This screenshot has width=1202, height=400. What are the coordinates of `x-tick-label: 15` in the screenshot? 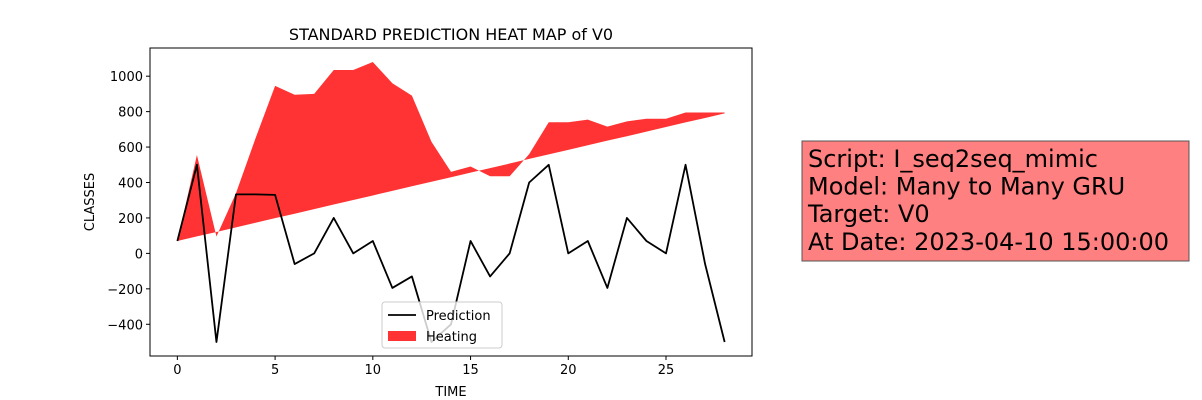 It's located at (470, 370).